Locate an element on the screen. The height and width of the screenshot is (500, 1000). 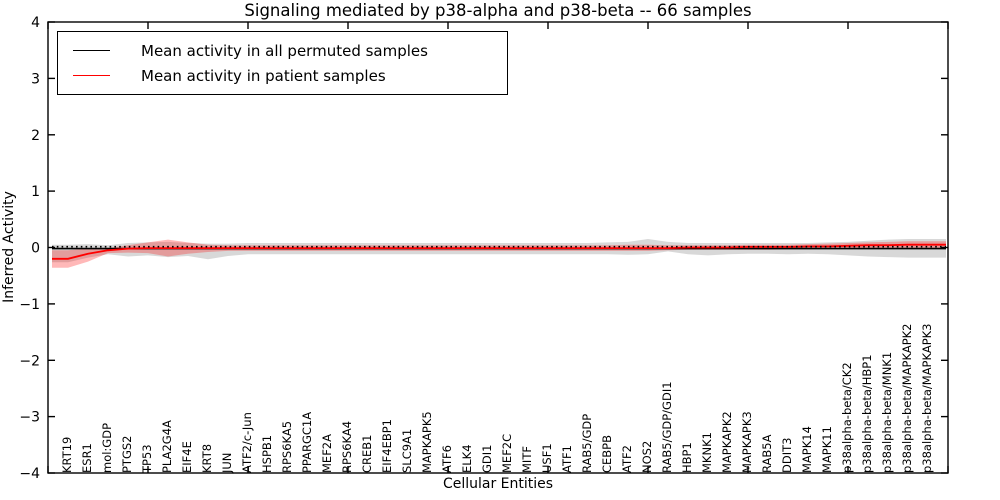
x-category-label: MKNK1 is located at coordinates (707, 452).